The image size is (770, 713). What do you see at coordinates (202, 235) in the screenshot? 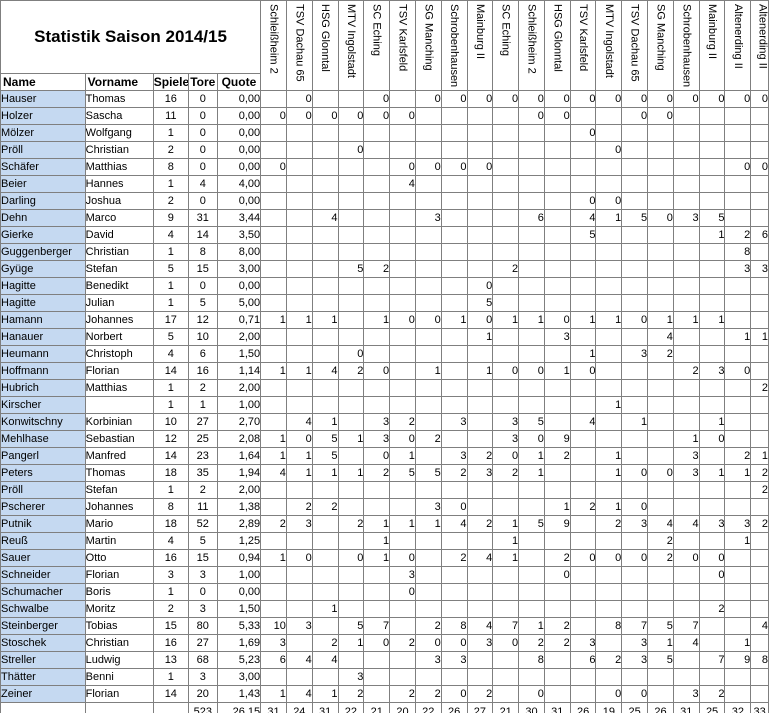
I see `player-tore-cell: 14` at bounding box center [202, 235].